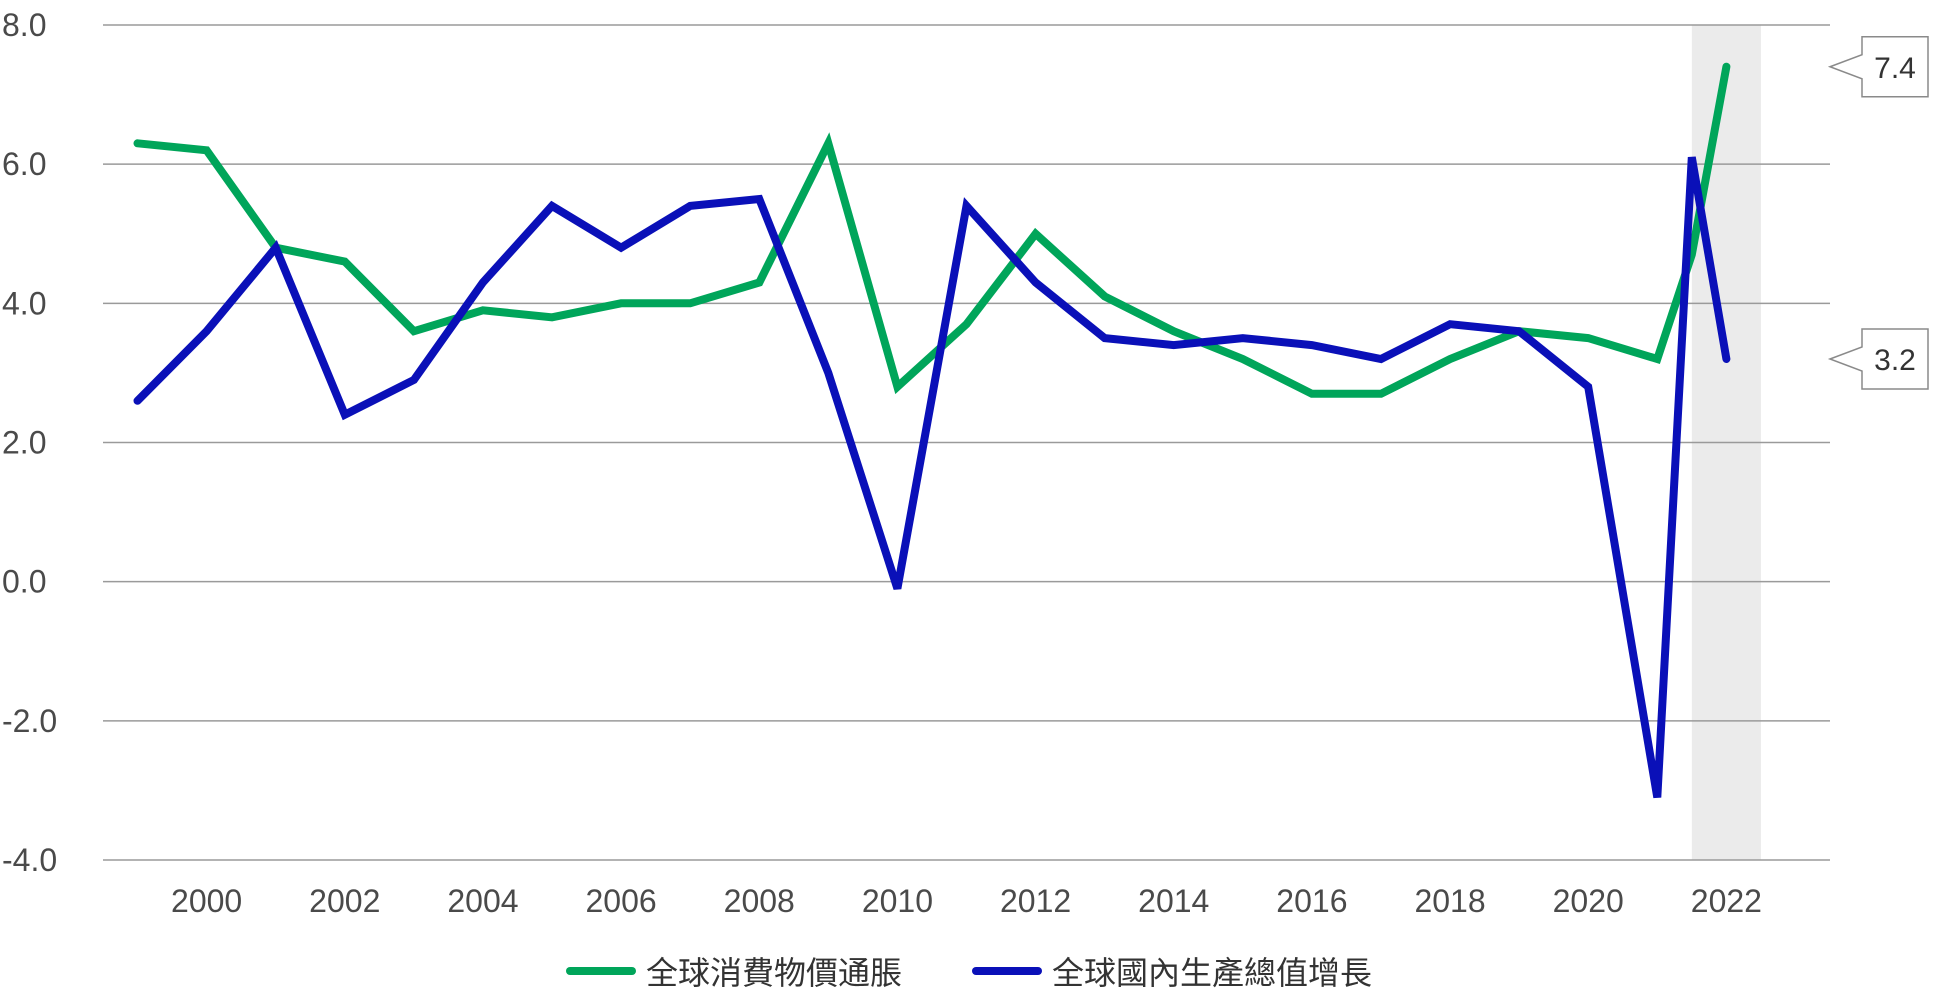 This screenshot has width=1938, height=994. What do you see at coordinates (1895, 68) in the screenshot?
I see `callout-value-label: 7.4` at bounding box center [1895, 68].